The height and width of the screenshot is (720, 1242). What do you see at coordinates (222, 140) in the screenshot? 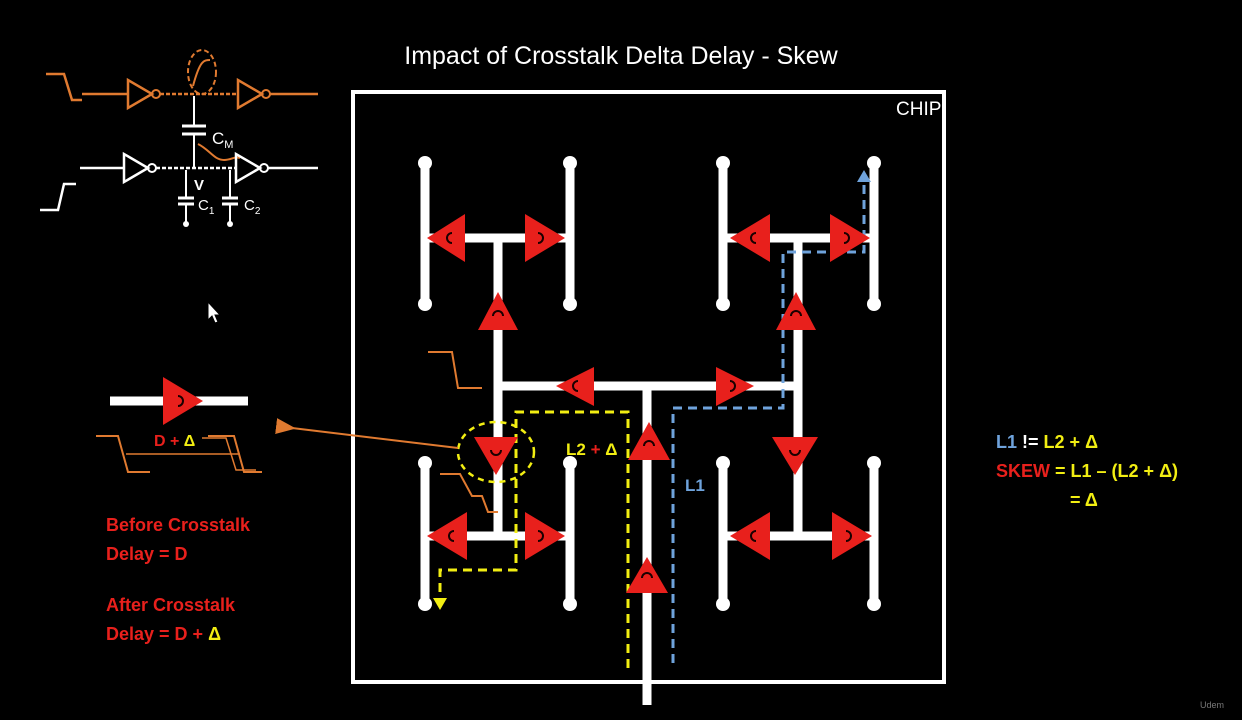
I see `cm-label: CM` at bounding box center [222, 140].